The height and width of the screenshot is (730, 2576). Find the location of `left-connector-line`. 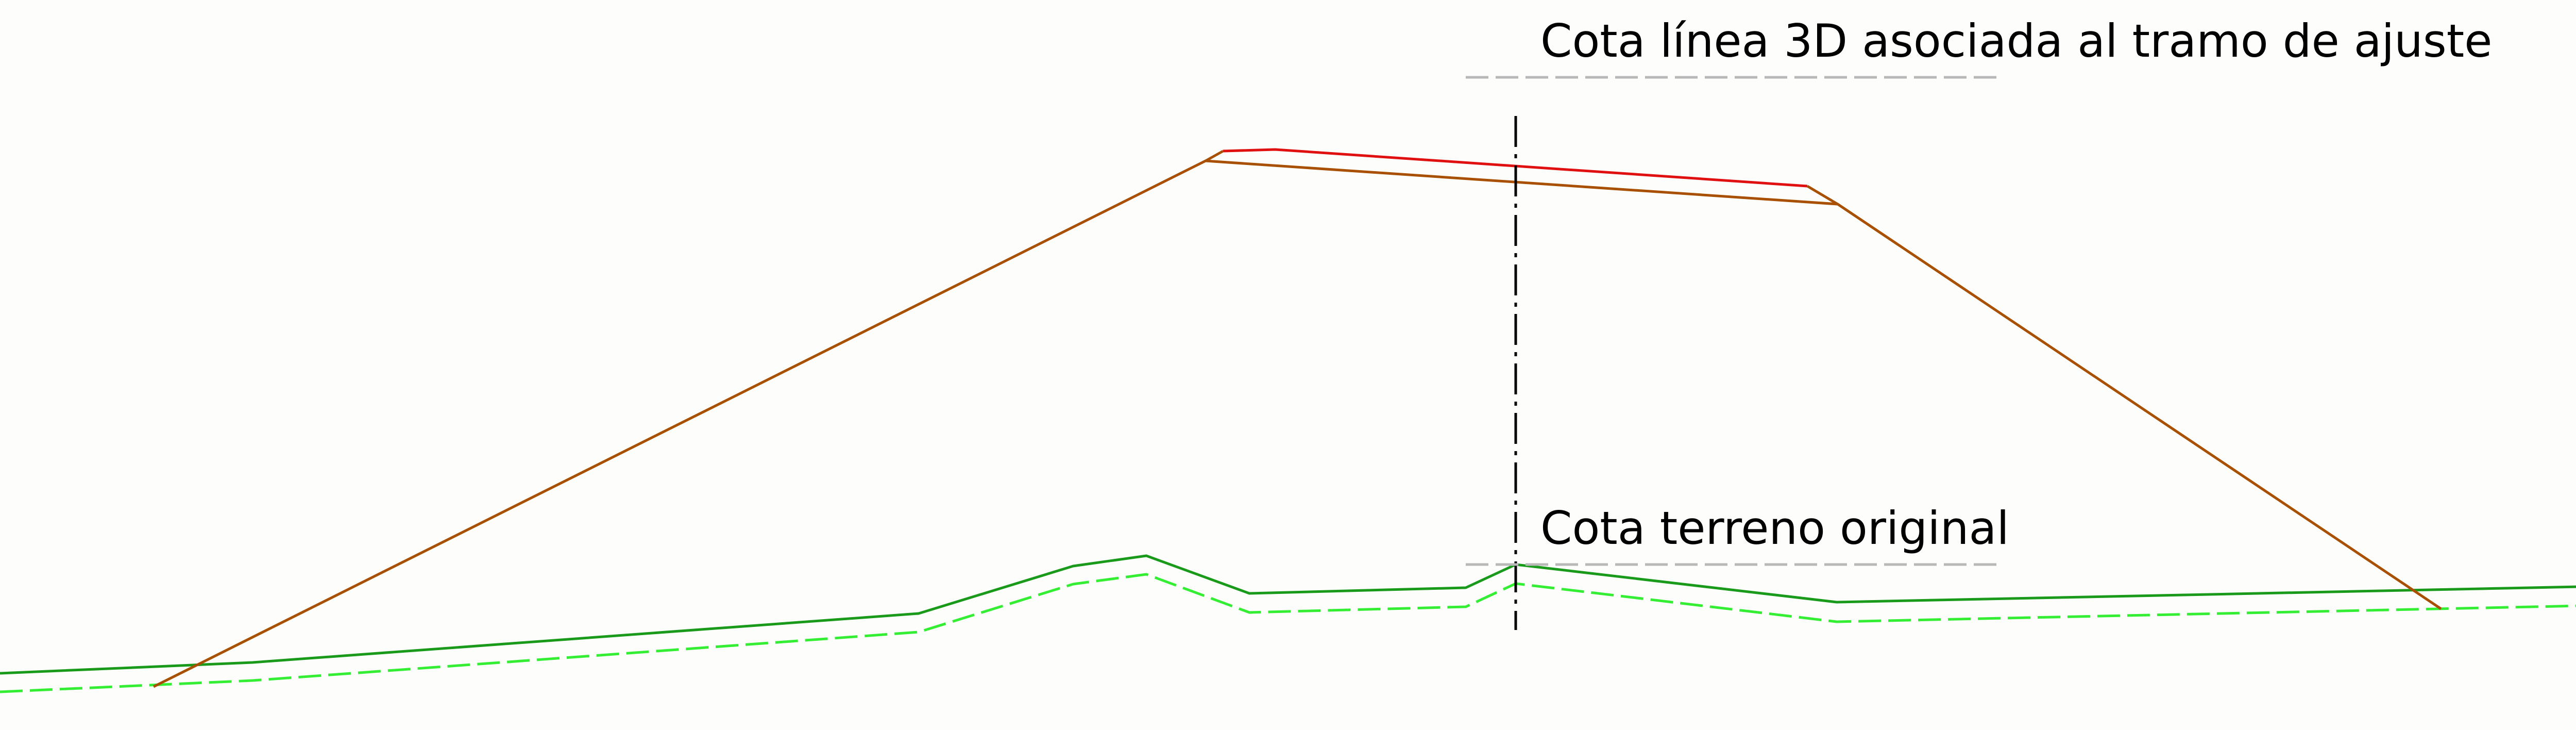

left-connector-line is located at coordinates (1214, 156).